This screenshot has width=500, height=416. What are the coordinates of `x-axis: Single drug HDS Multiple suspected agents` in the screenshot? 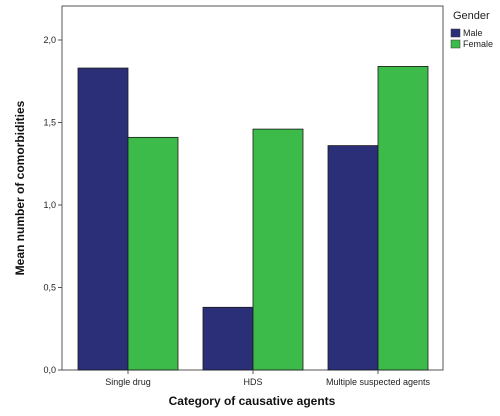 It's located at (268, 378).